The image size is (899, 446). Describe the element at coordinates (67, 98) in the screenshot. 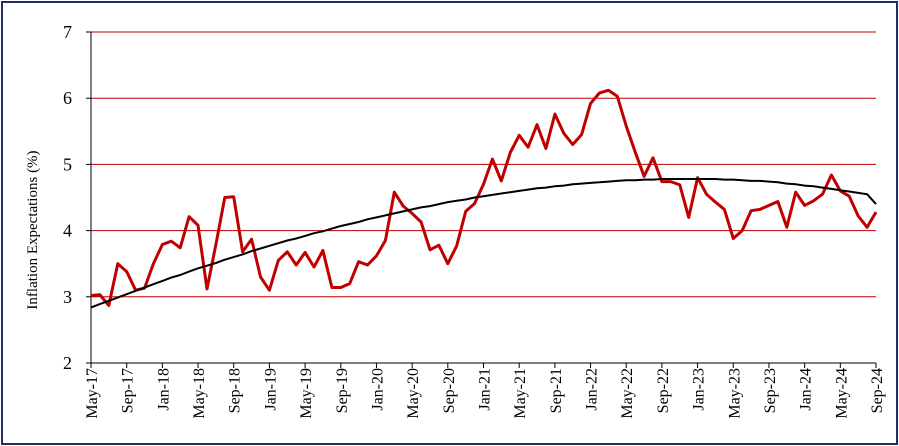

I see `y-tick-label: 6` at that location.